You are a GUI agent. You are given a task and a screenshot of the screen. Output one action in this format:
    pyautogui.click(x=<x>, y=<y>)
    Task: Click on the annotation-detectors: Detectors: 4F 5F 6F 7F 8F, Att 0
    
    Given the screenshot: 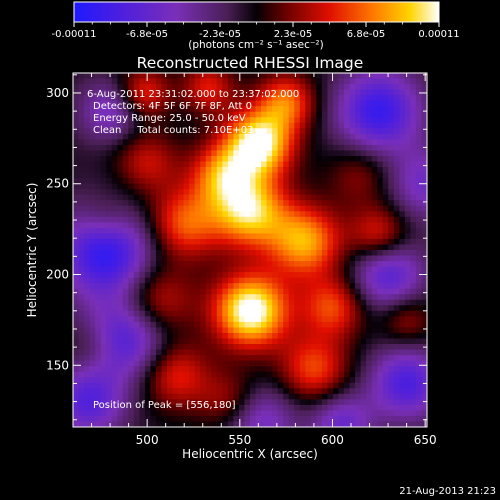 What is the action you would take?
    pyautogui.click(x=172, y=106)
    